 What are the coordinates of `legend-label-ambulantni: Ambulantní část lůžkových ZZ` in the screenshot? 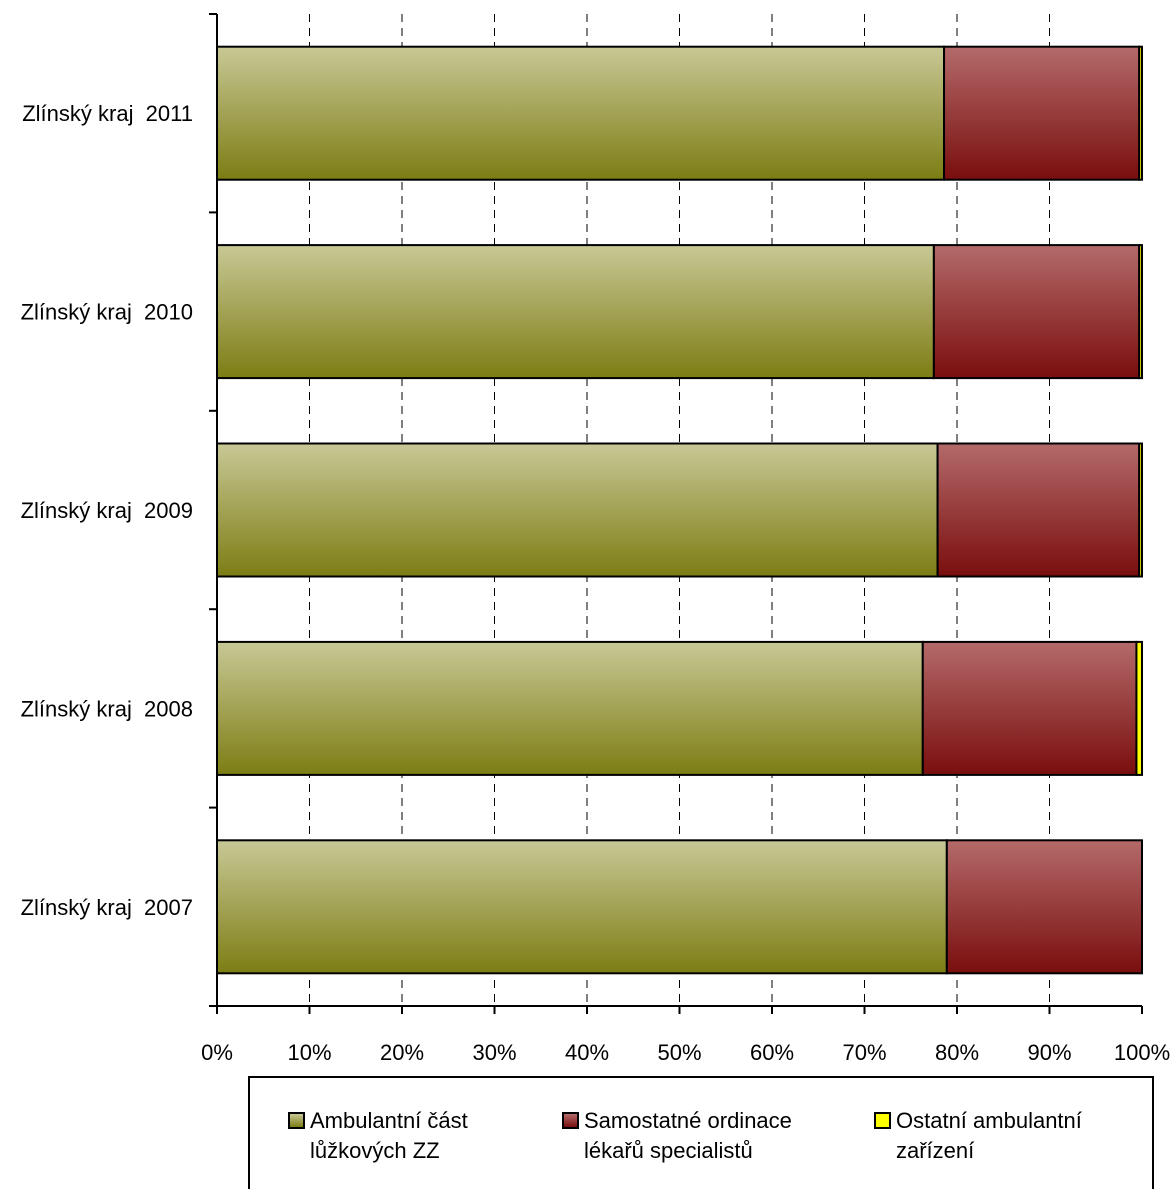 It's located at (389, 1135).